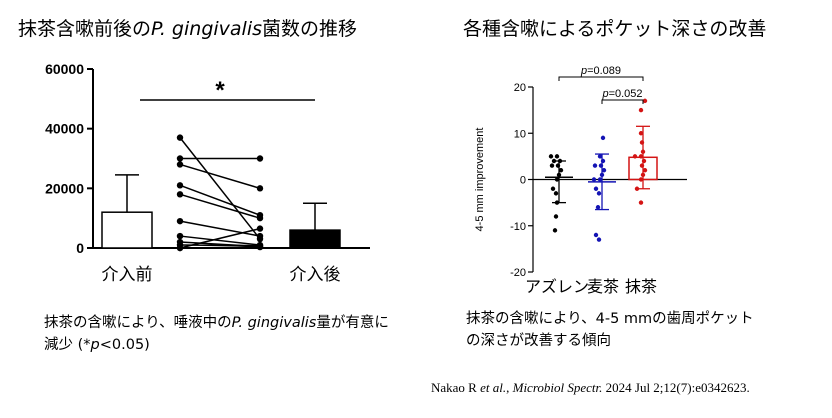 The width and height of the screenshot is (832, 418). I want to click on y-tick-label: 20000, so click(64, 188).